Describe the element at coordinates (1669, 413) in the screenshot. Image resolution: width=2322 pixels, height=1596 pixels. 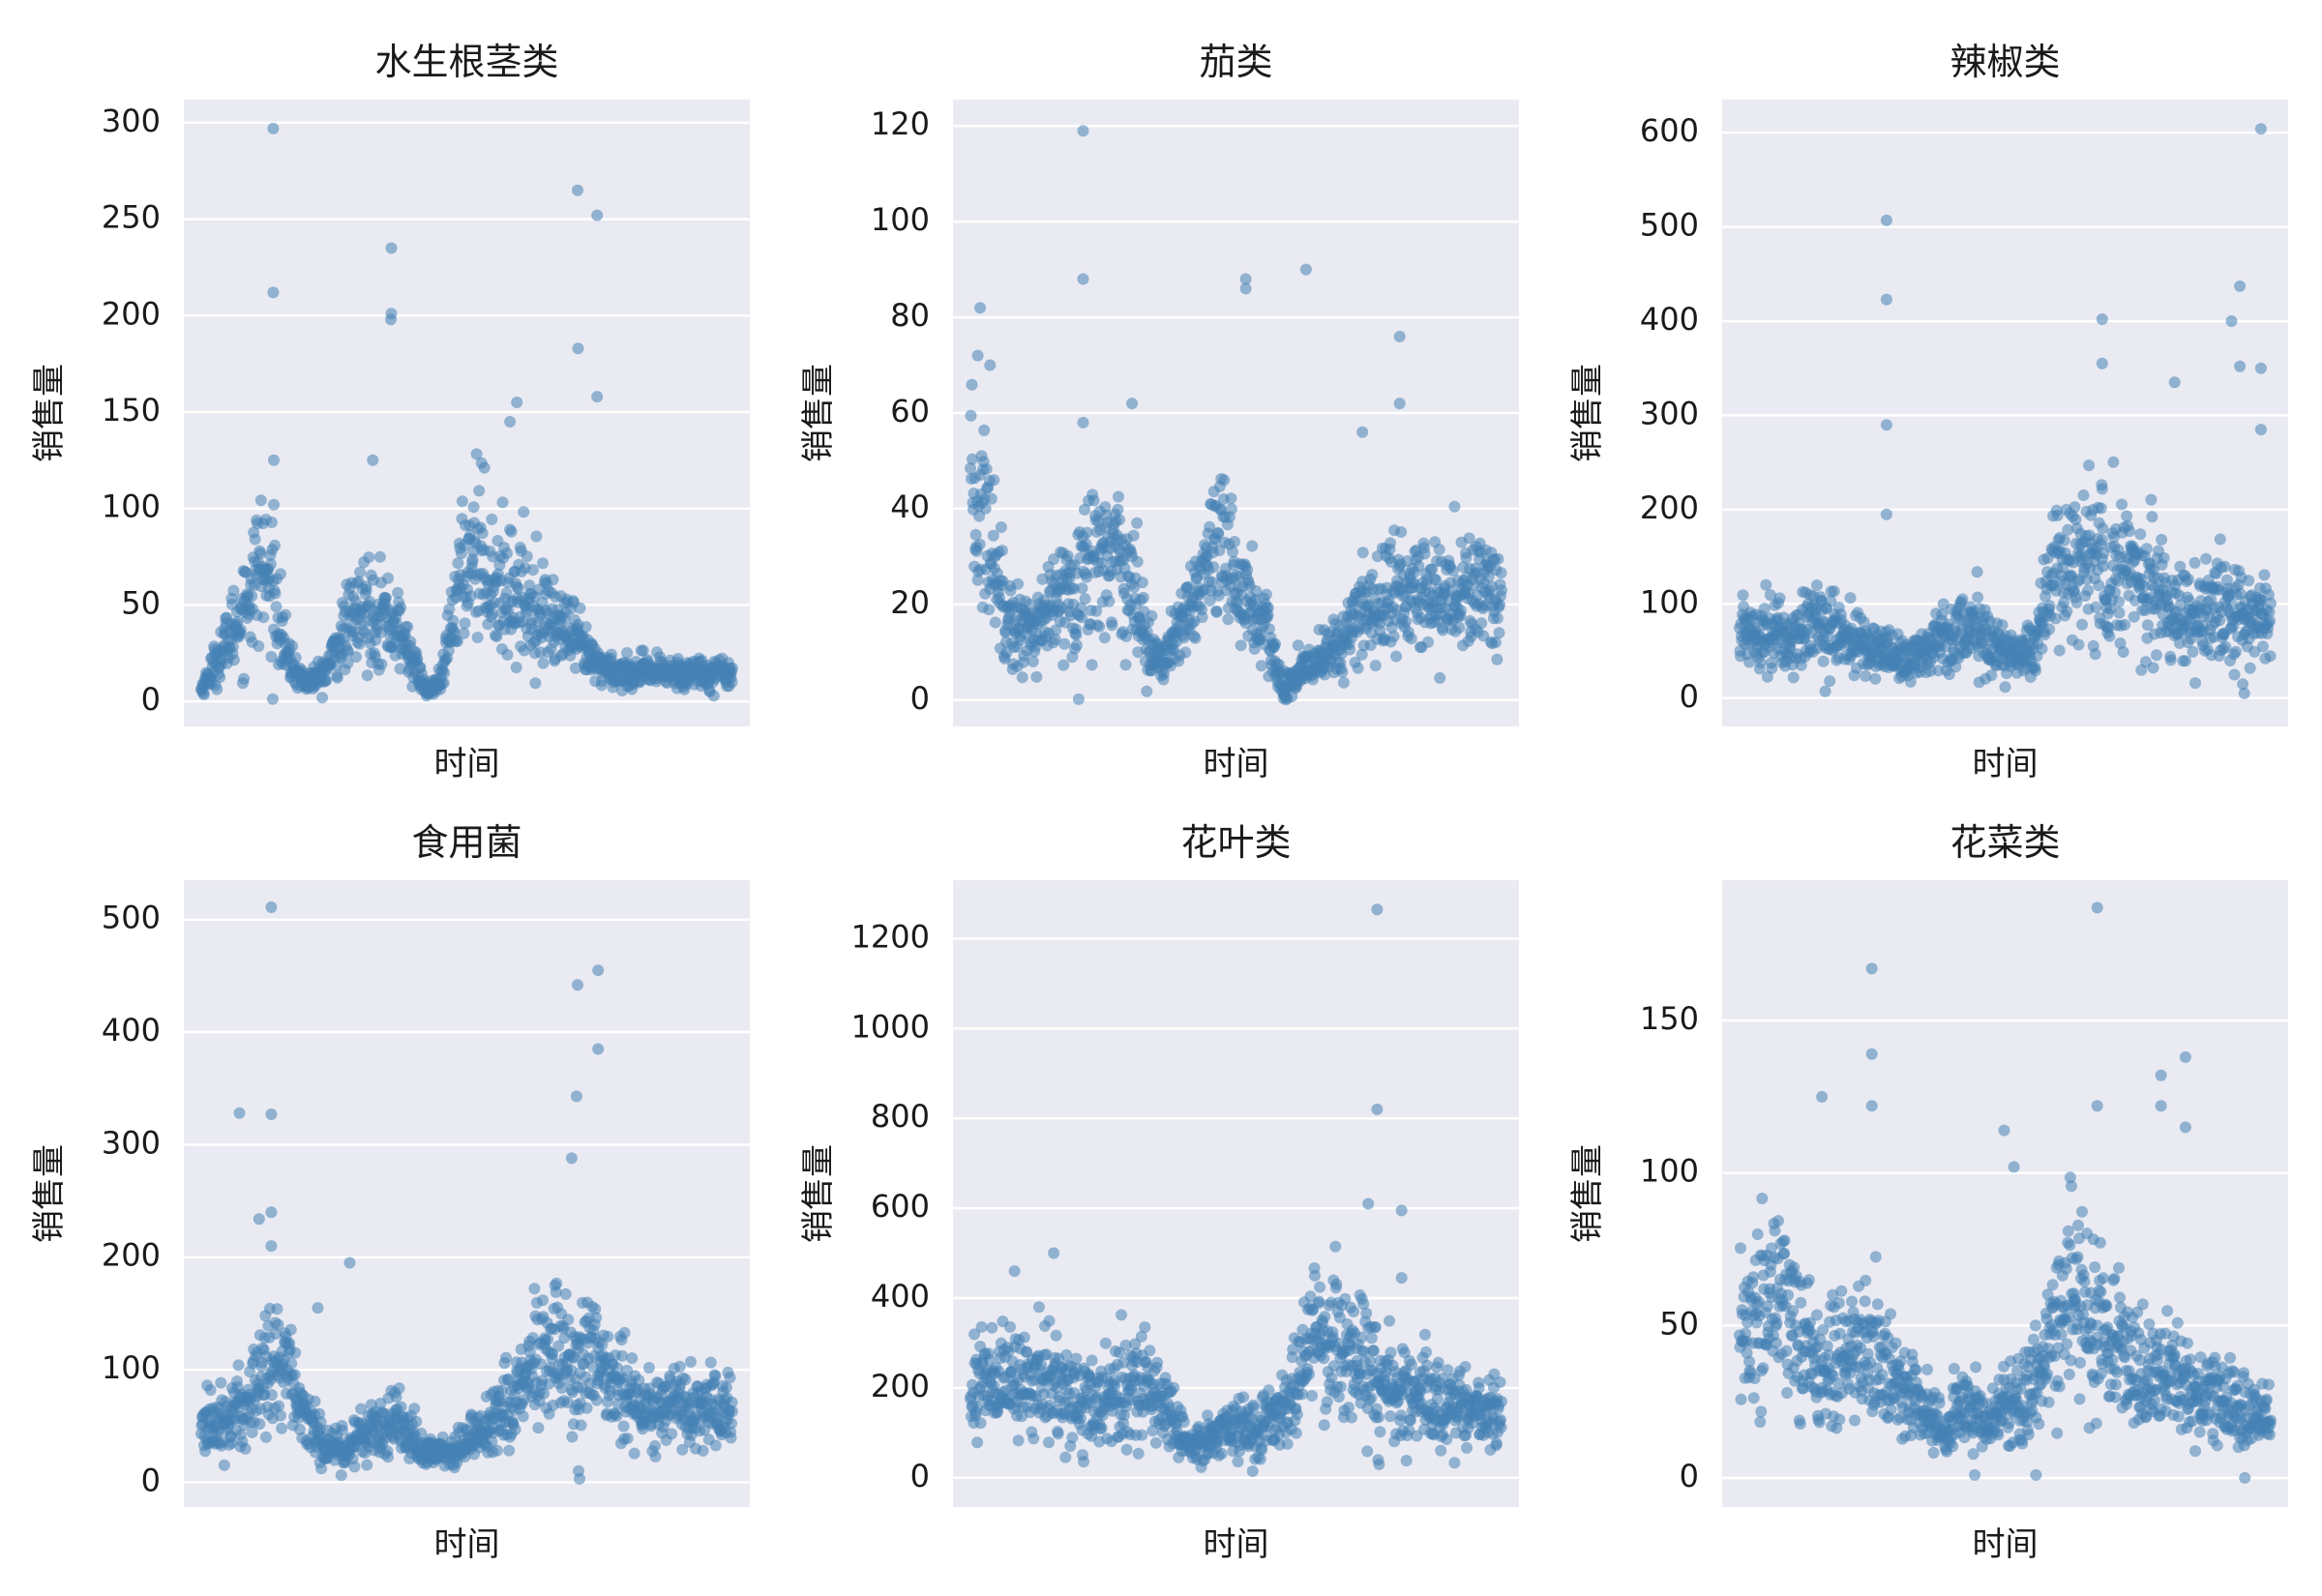
I see `y-tick-label: 300` at that location.